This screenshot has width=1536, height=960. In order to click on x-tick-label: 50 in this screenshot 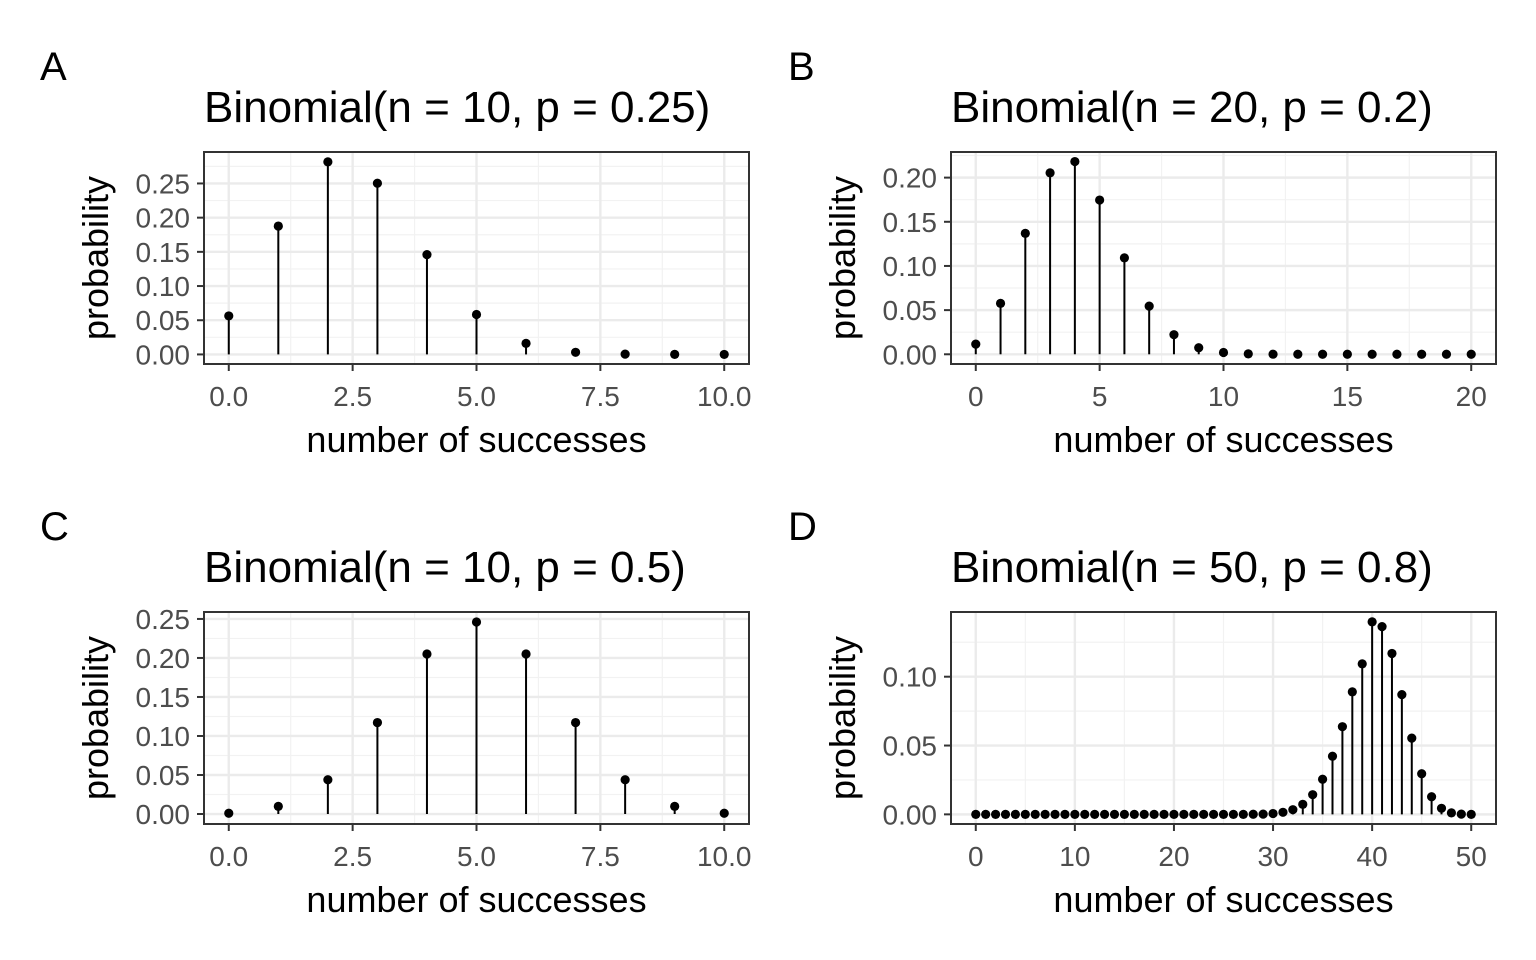, I will do `click(1471, 856)`.